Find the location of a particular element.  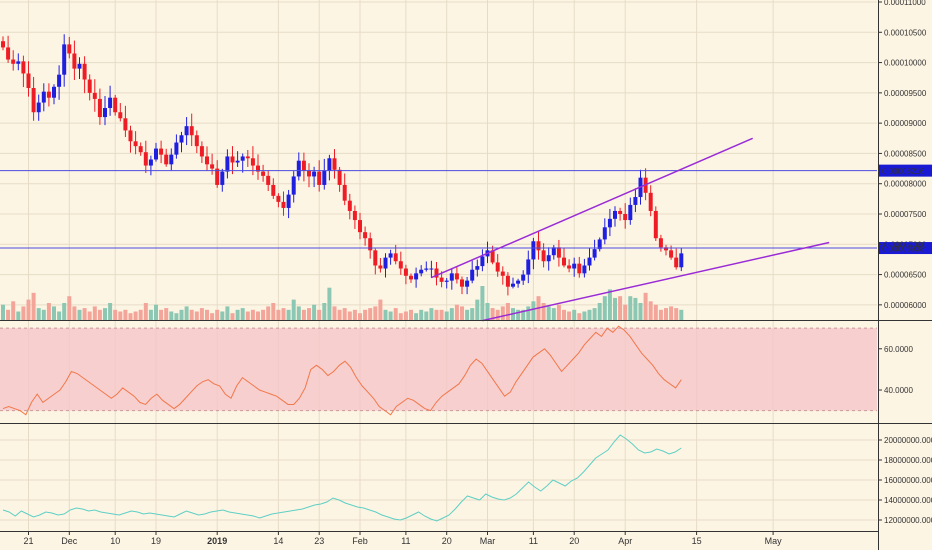

trendline-upper is located at coordinates (592, 208).